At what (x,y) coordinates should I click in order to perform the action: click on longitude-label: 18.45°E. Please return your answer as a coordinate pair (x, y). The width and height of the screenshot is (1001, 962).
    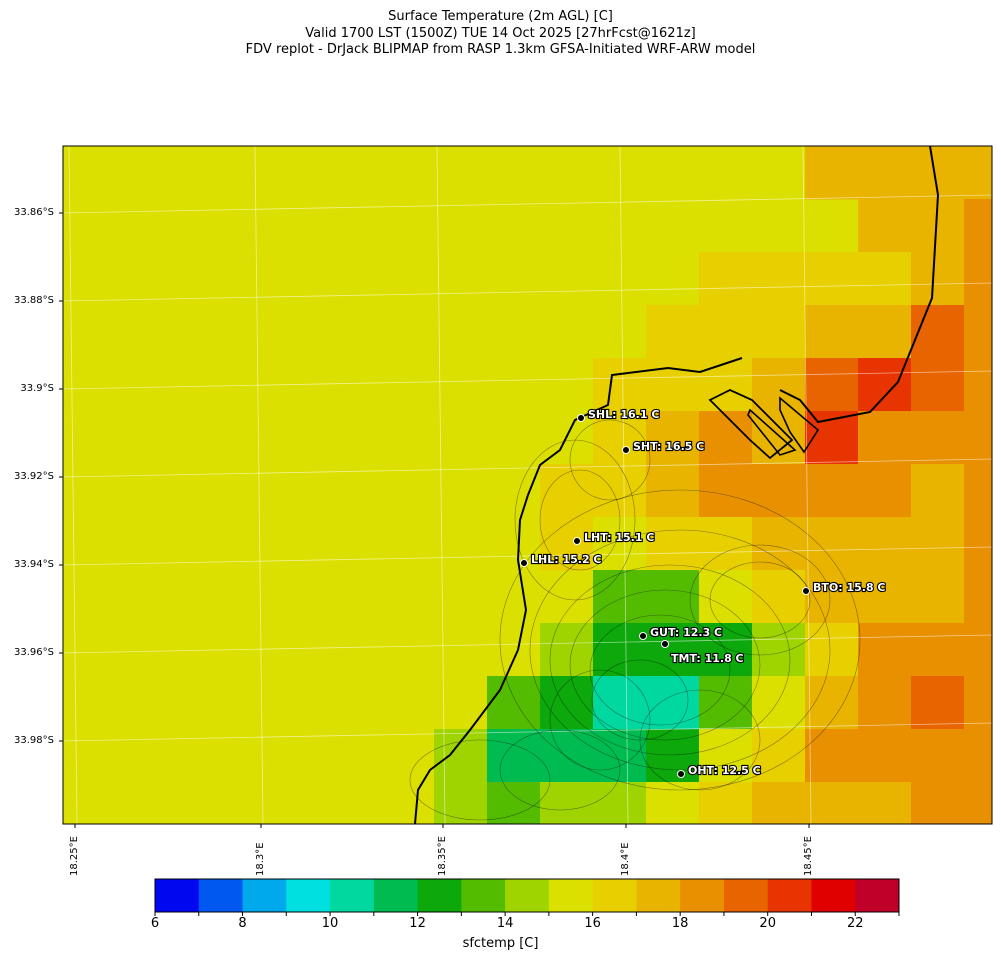
    Looking at the image, I should click on (808, 856).